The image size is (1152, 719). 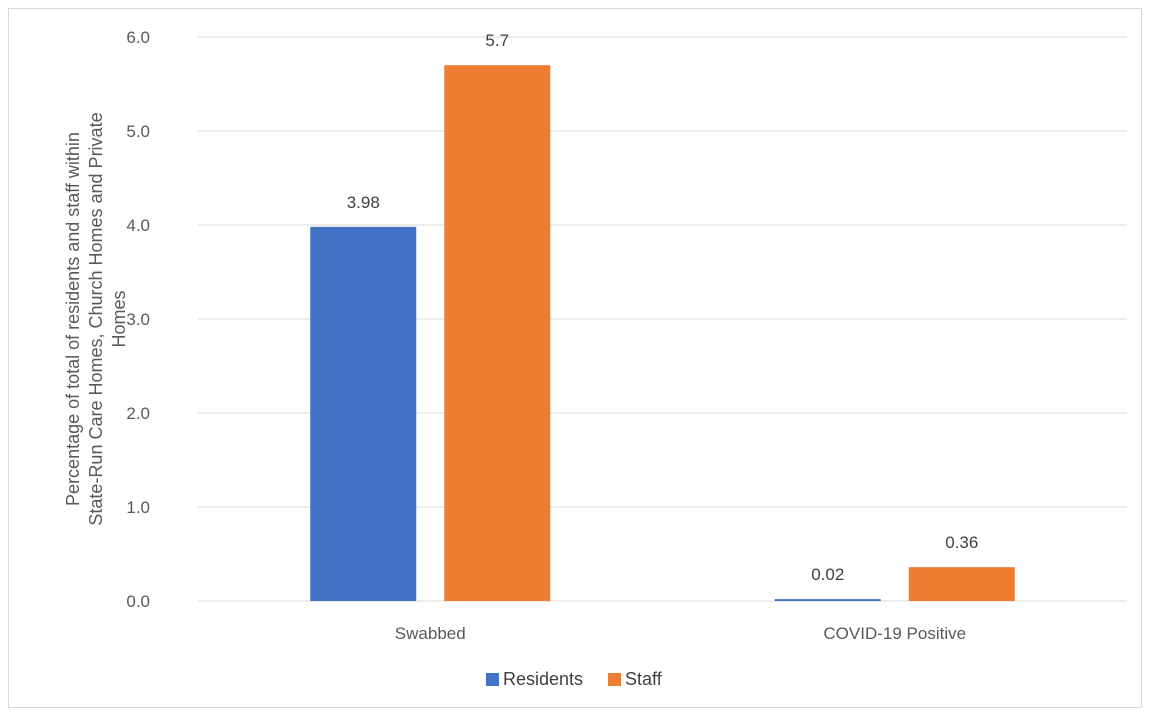 I want to click on x-category-label: Swabbed, so click(x=430, y=633).